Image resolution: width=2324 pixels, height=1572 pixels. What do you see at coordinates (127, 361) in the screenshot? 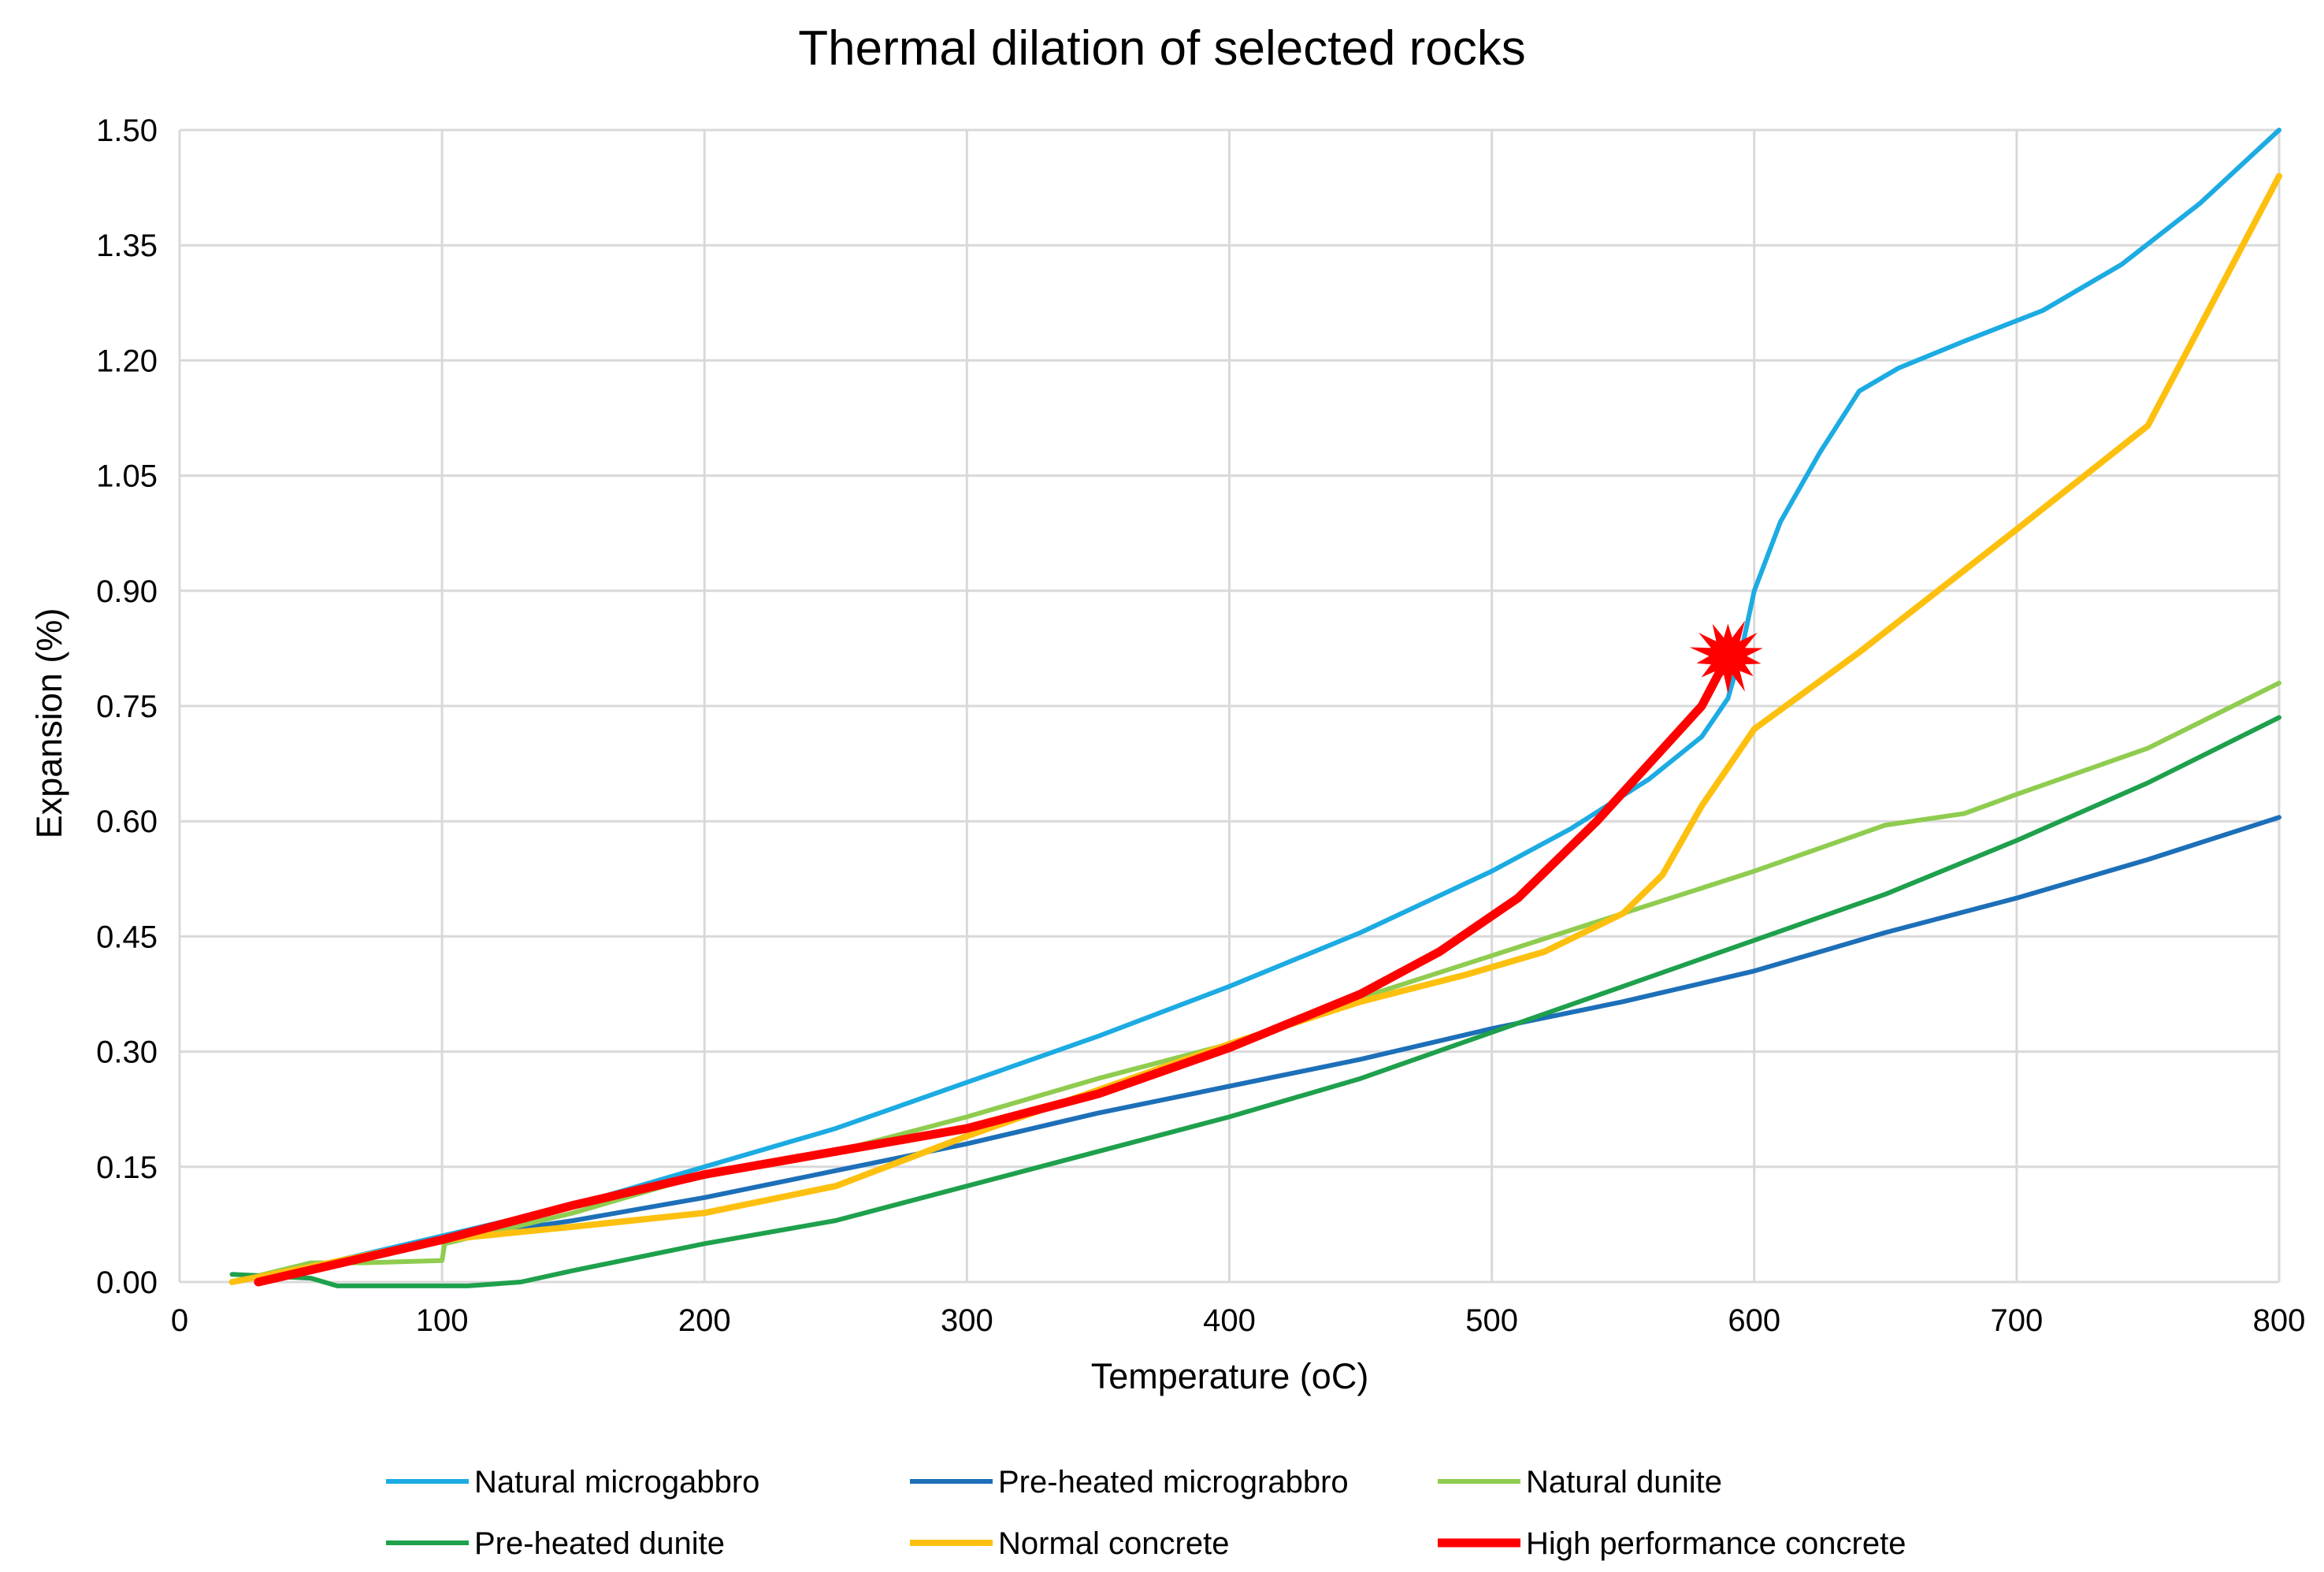
I see `y-tick-label: 1.20` at bounding box center [127, 361].